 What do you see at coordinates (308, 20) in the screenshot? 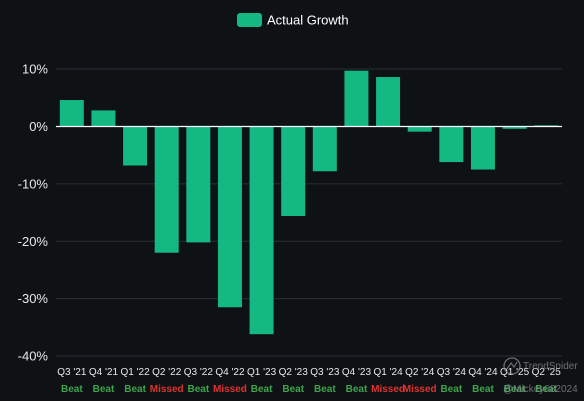
I see `legend-label: Actual Growth` at bounding box center [308, 20].